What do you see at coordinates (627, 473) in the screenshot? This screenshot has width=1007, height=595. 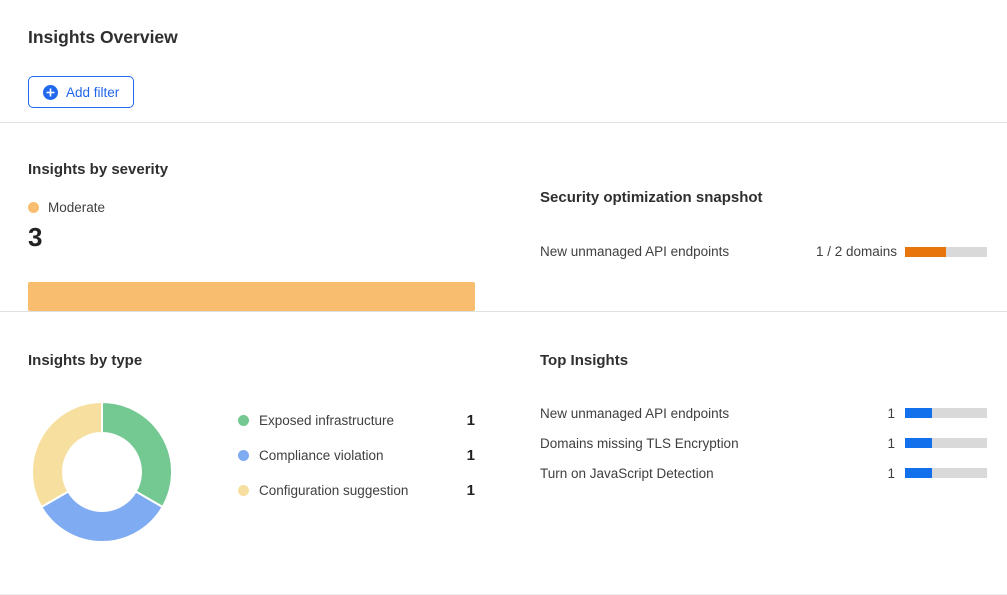 I see `top-insight-label: Turn on JavaScript Detection` at bounding box center [627, 473].